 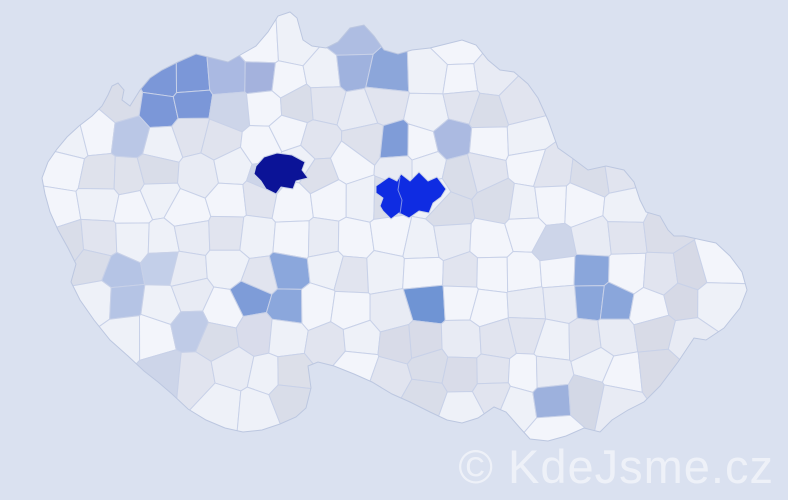 What do you see at coordinates (281, 173) in the screenshot?
I see `map-region-highlight-dark-navy-region` at bounding box center [281, 173].